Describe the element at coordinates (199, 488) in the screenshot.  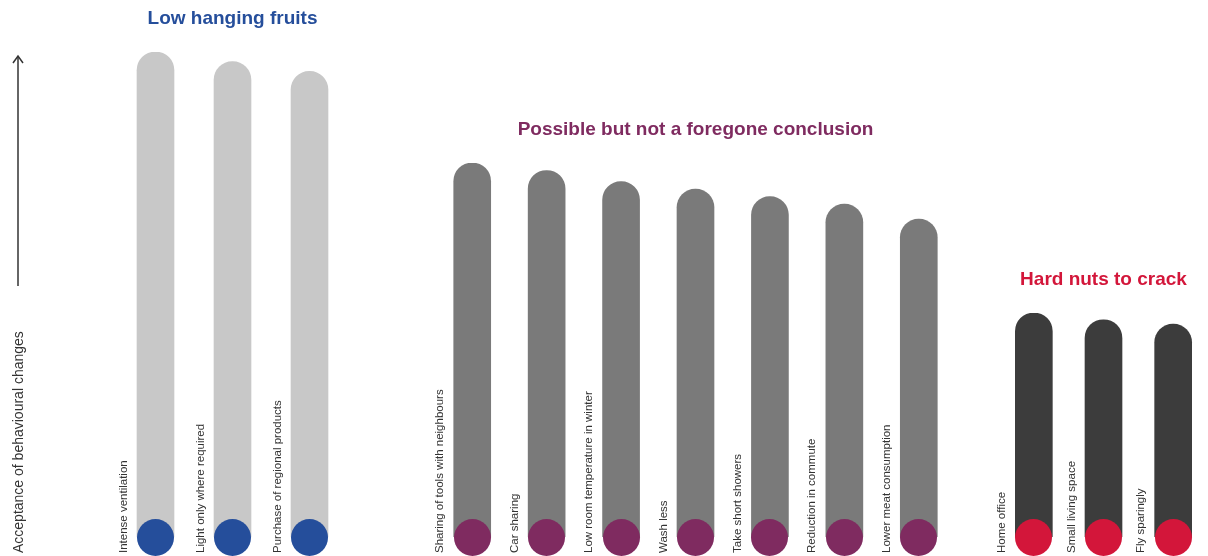
I see `x-tick-label: Light only where required` at that location.